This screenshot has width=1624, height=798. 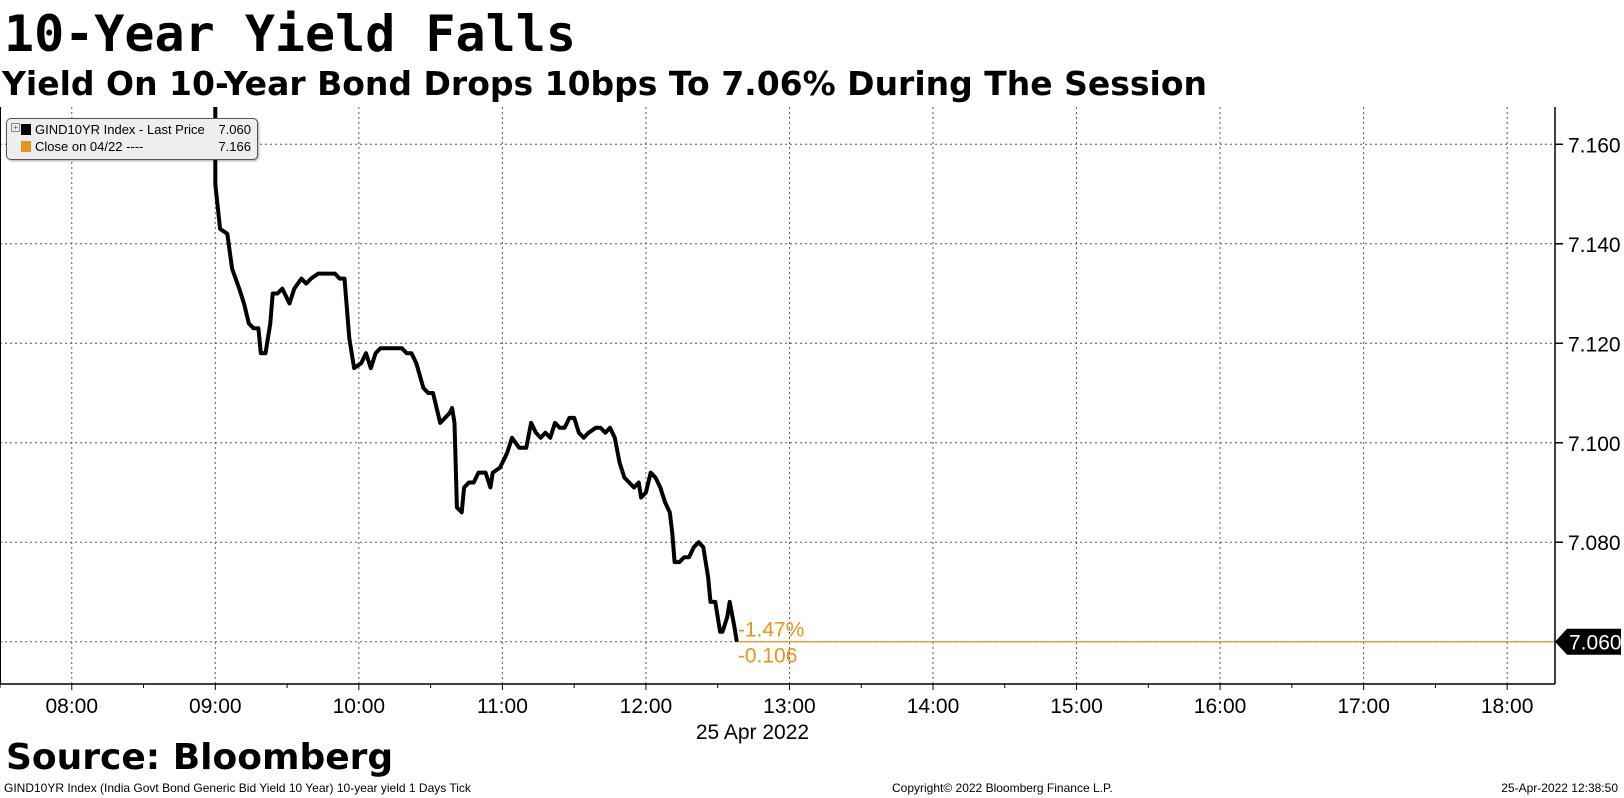 I want to click on x-tick-label: 17:00, so click(x=1363, y=706).